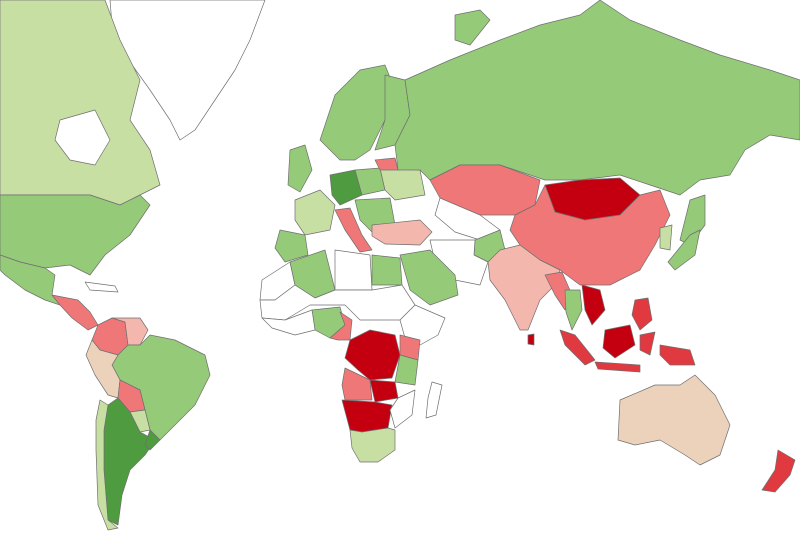 Image resolution: width=800 pixels, height=533 pixels. Describe the element at coordinates (300, 168) in the screenshot. I see `united-kingdom` at that location.